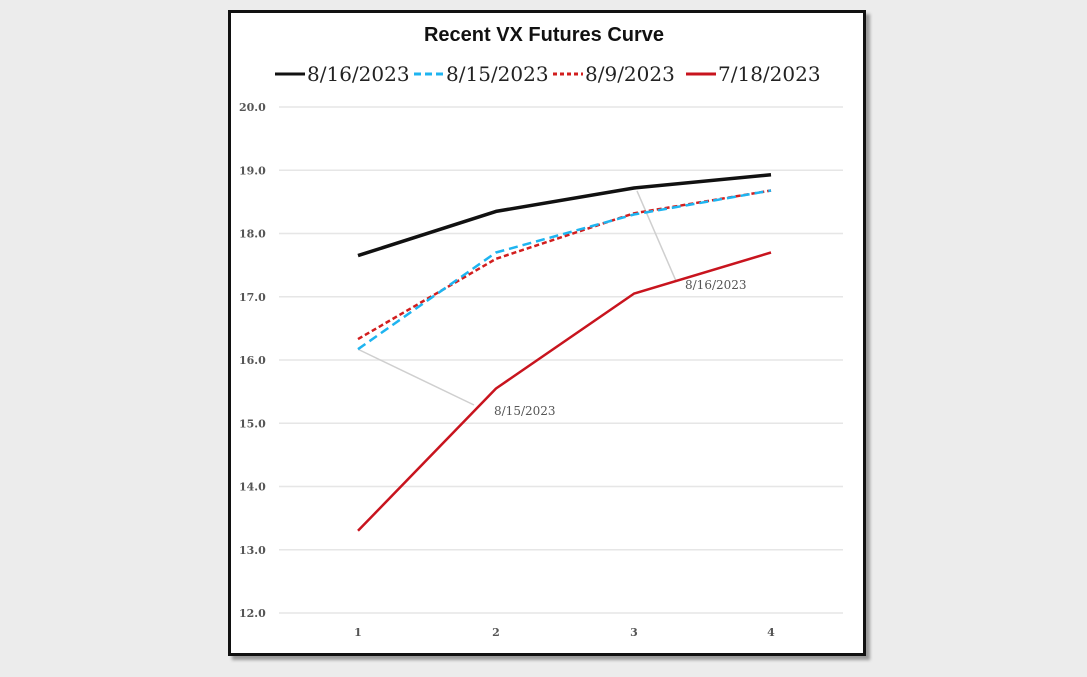  I want to click on annotation-label: 8/15/2023, so click(525, 411).